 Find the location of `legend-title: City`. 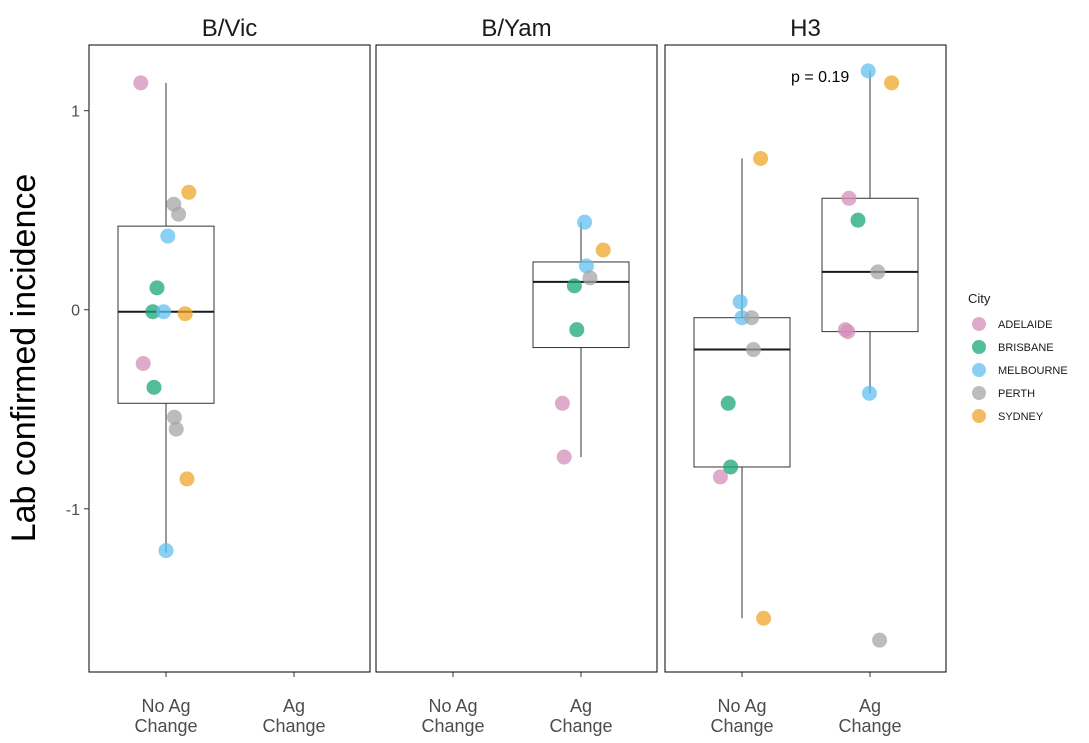

legend-title: City is located at coordinates (979, 298).